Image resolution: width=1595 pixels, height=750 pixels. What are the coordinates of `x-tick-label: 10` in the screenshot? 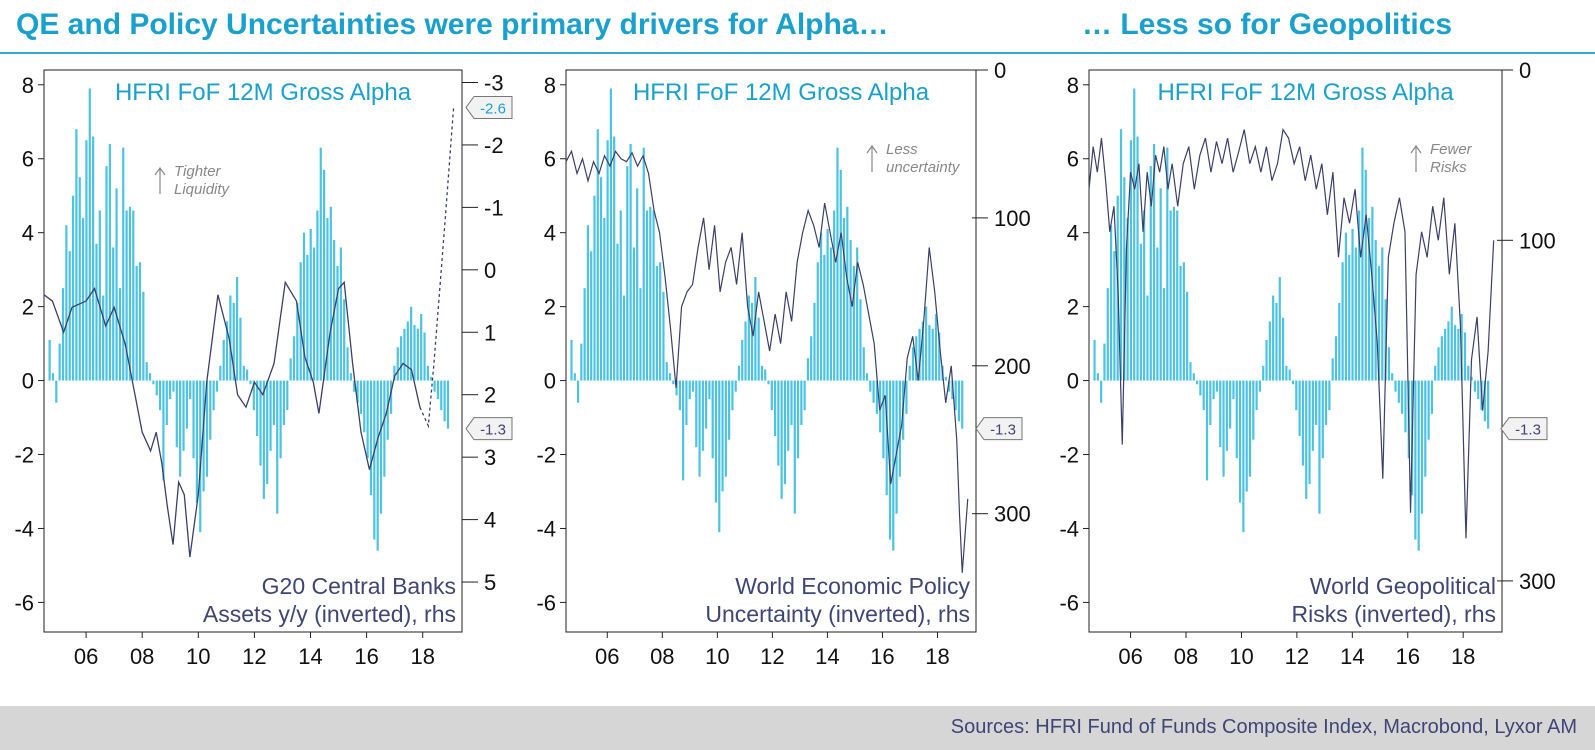 It's located at (198, 656).